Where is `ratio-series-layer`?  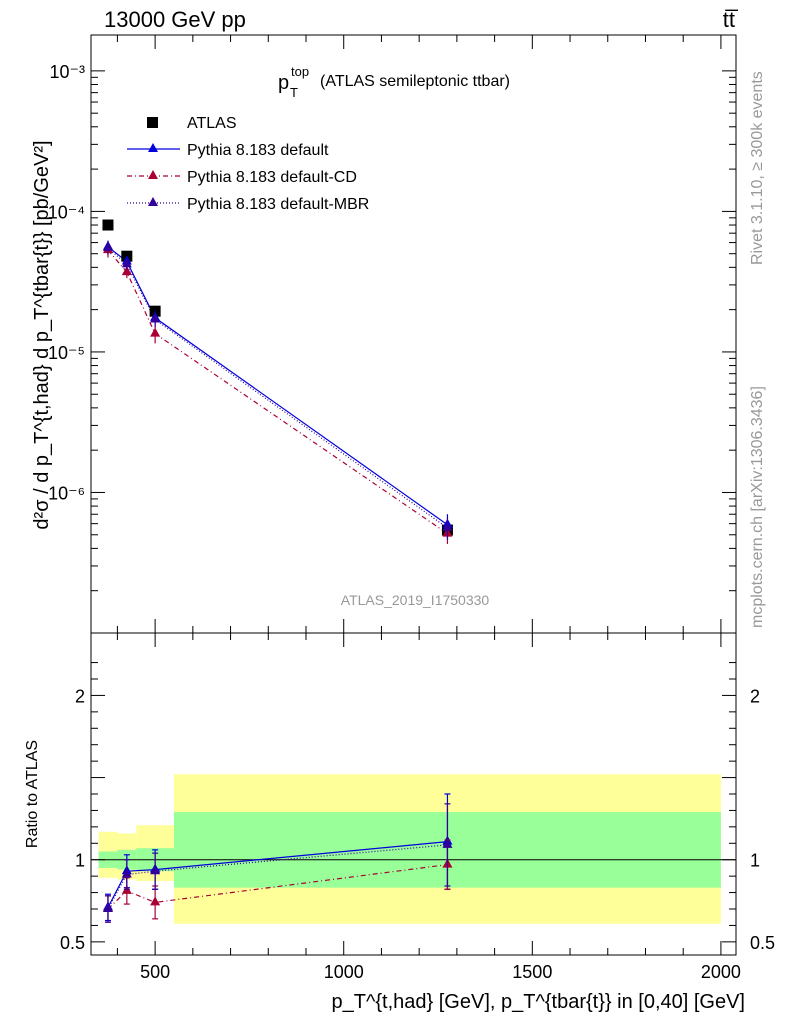
ratio-series-layer is located at coordinates (277, 858).